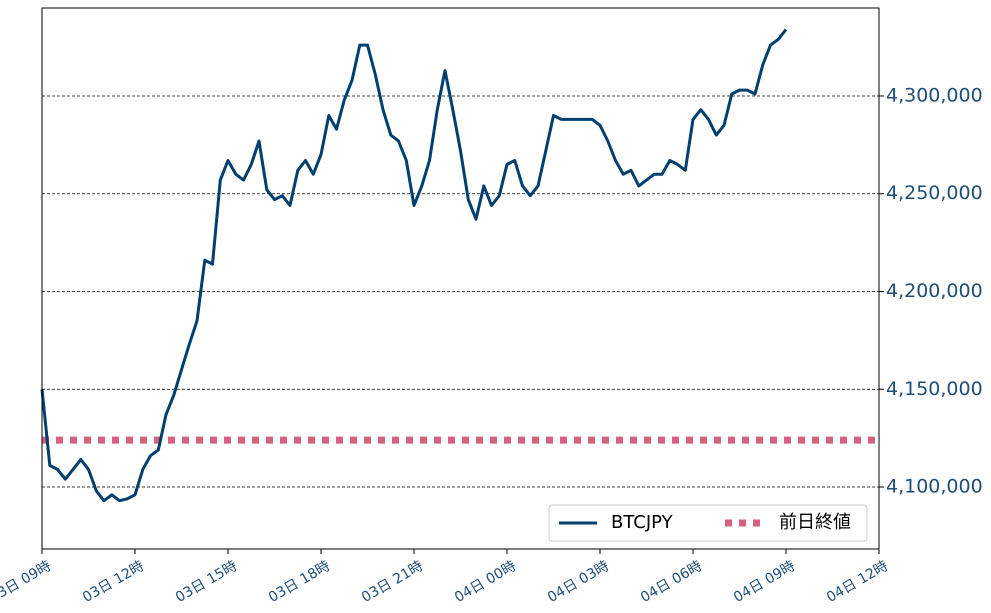 The width and height of the screenshot is (991, 613). I want to click on x-tick-label: 04日 12時, so click(857, 582).